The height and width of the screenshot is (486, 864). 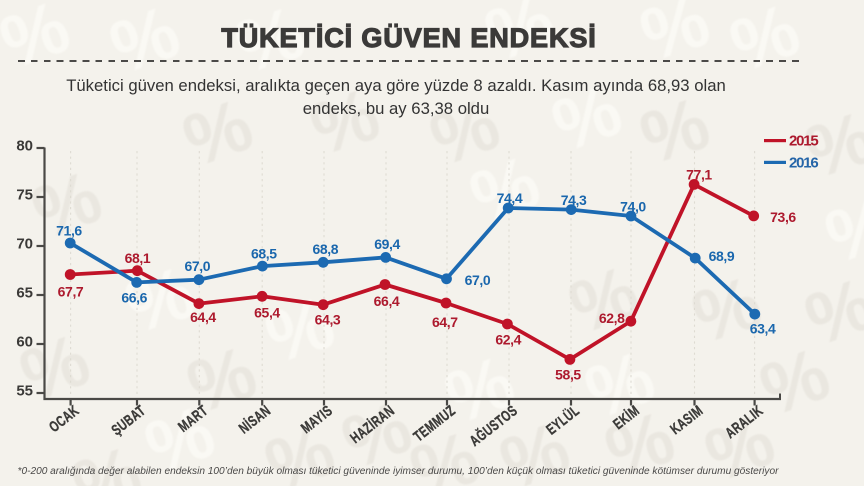 I want to click on svg-text: 73,6, so click(x=783, y=217).